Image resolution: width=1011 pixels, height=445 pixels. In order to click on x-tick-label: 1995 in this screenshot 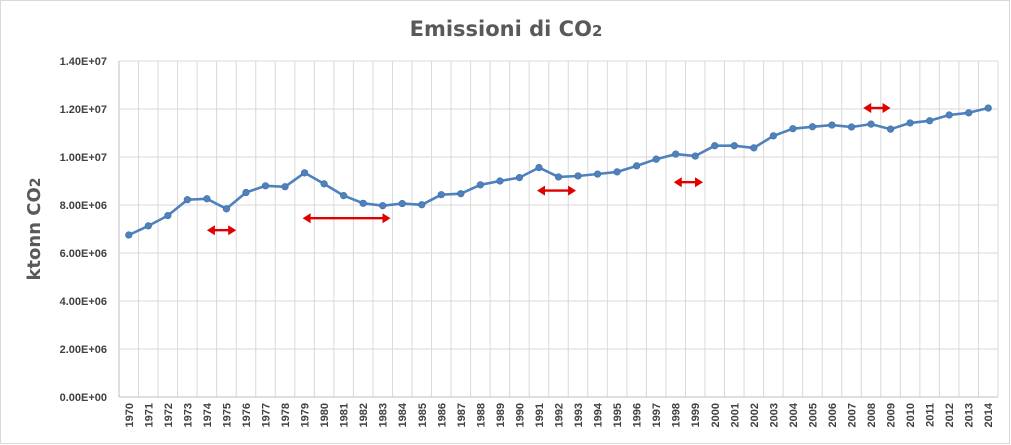, I will do `click(618, 415)`.